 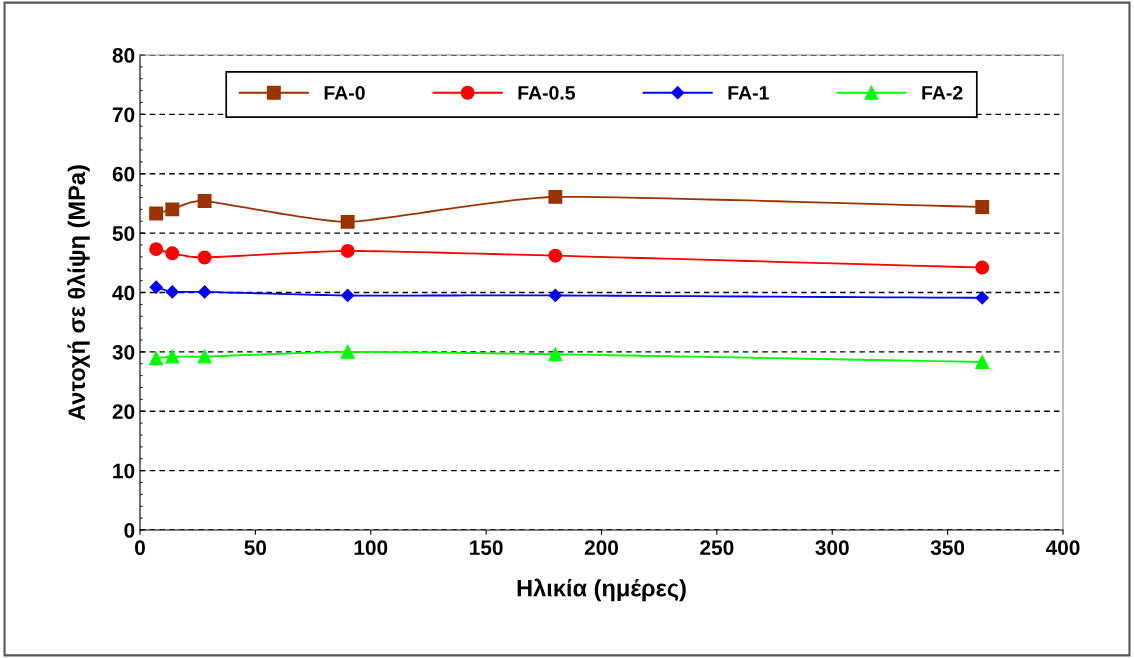 What do you see at coordinates (123, 174) in the screenshot?
I see `y-tick-label: 60` at bounding box center [123, 174].